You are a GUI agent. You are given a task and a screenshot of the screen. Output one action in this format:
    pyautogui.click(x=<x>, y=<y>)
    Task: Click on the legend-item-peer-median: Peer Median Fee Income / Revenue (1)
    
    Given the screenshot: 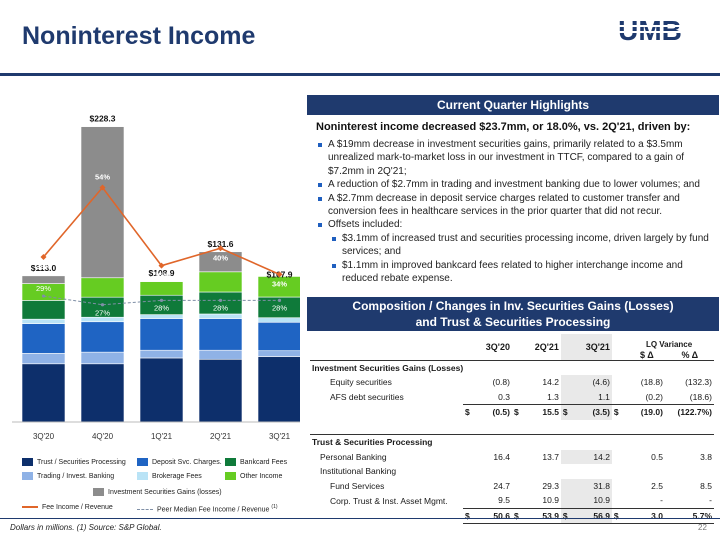 What is the action you would take?
    pyautogui.click(x=207, y=508)
    